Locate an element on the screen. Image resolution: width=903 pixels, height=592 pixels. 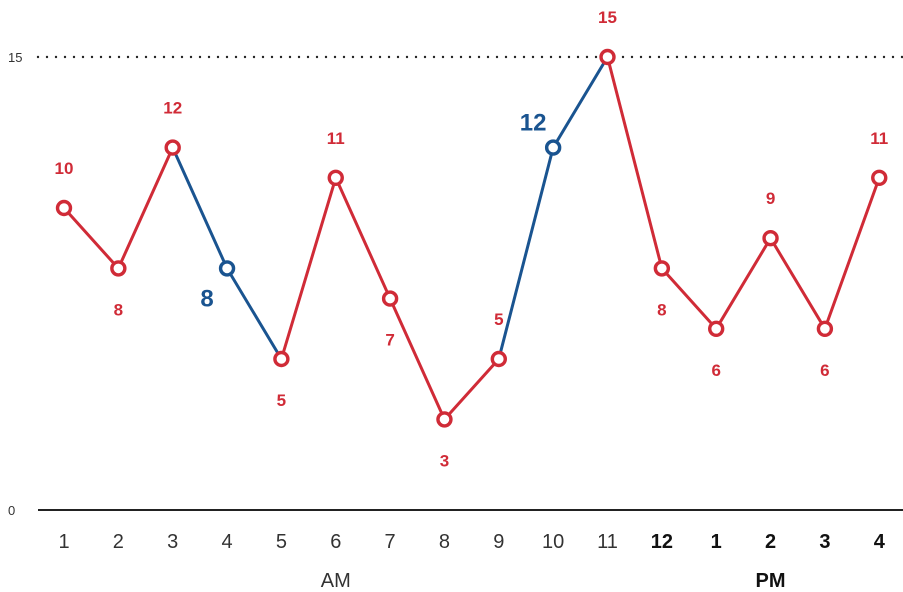
x-tick-label-1: 1 is located at coordinates (63, 542).